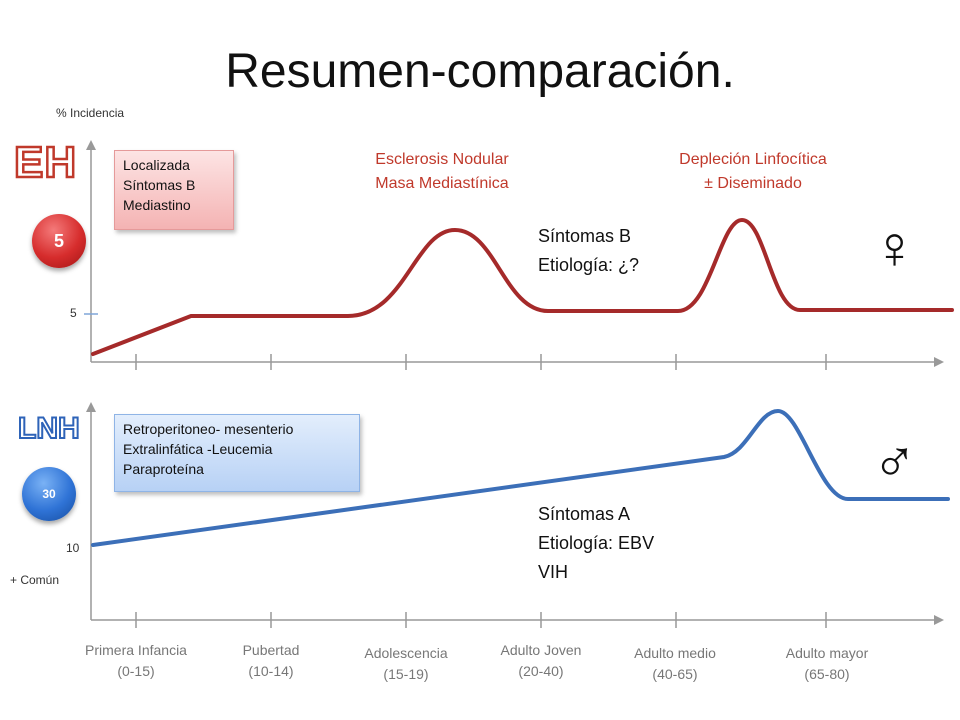 Image resolution: width=960 pixels, height=720 pixels. I want to click on x-category-name: Adulto medio, so click(675, 653).